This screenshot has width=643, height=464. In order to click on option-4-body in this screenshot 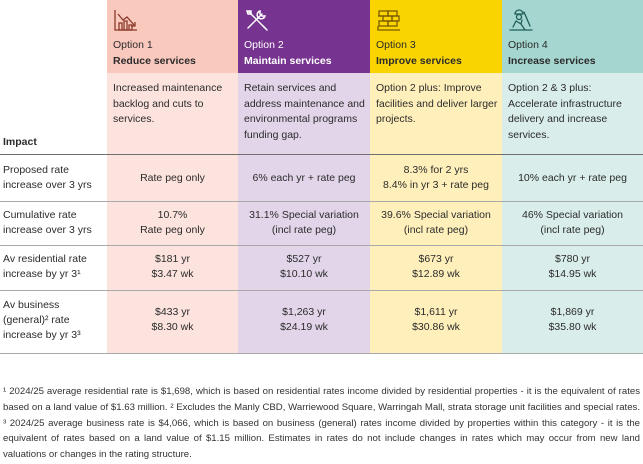, I will do `click(572, 254)`.